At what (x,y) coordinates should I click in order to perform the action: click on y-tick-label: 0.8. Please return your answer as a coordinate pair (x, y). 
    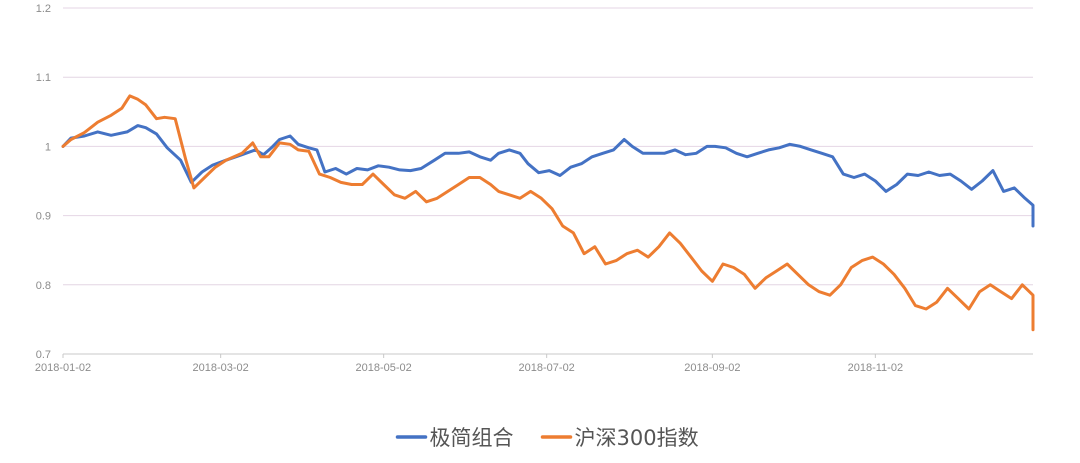
    Looking at the image, I should click on (43, 286).